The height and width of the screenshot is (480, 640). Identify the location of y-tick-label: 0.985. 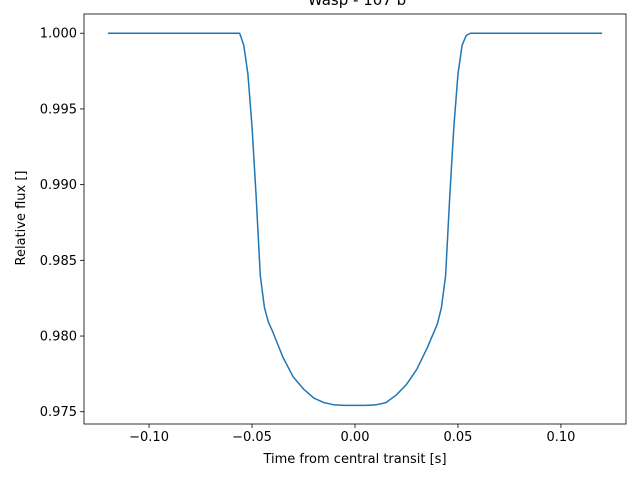
(58, 261).